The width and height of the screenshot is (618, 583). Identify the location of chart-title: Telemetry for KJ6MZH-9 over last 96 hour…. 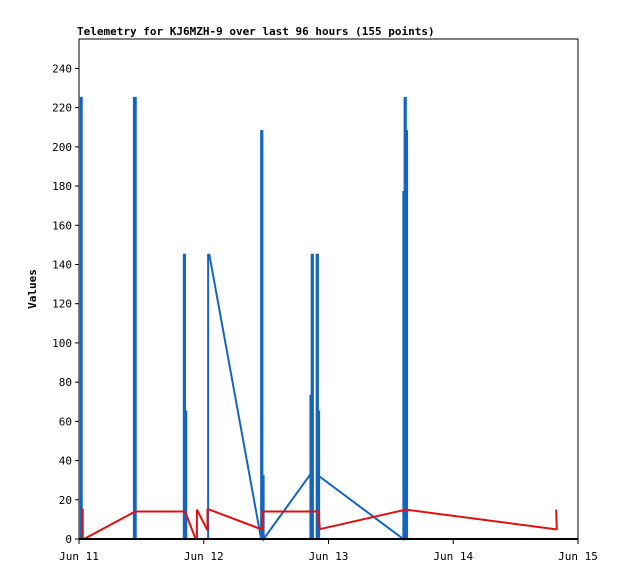
(256, 31).